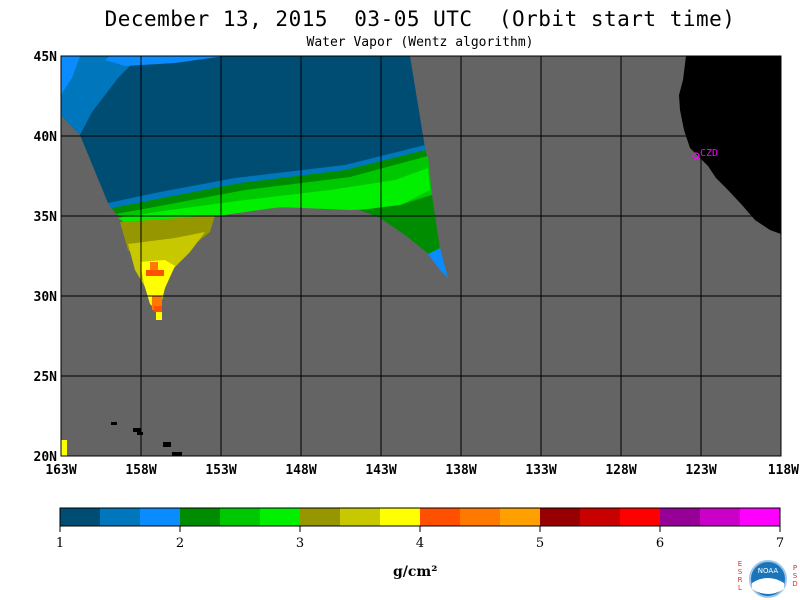 This screenshot has width=800, height=600. What do you see at coordinates (660, 543) in the screenshot?
I see `colorbar-tick-label: 6` at bounding box center [660, 543].